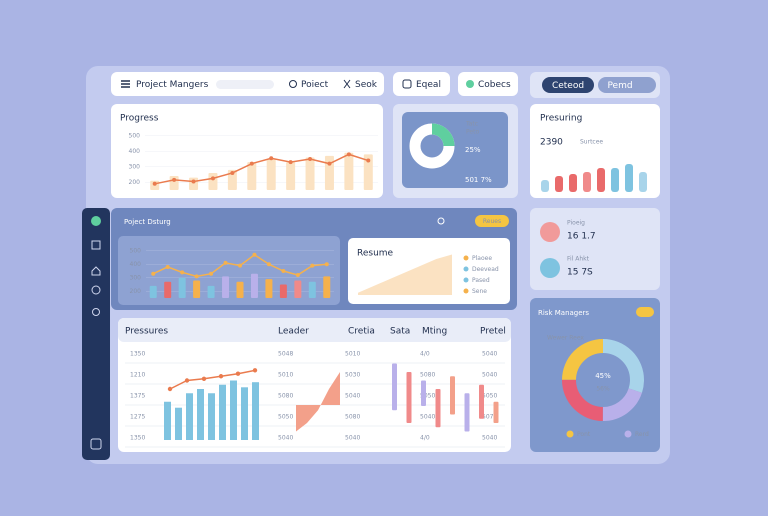 Image resolution: width=768 pixels, height=516 pixels. I want to click on column-header: Cretia, so click(361, 332).